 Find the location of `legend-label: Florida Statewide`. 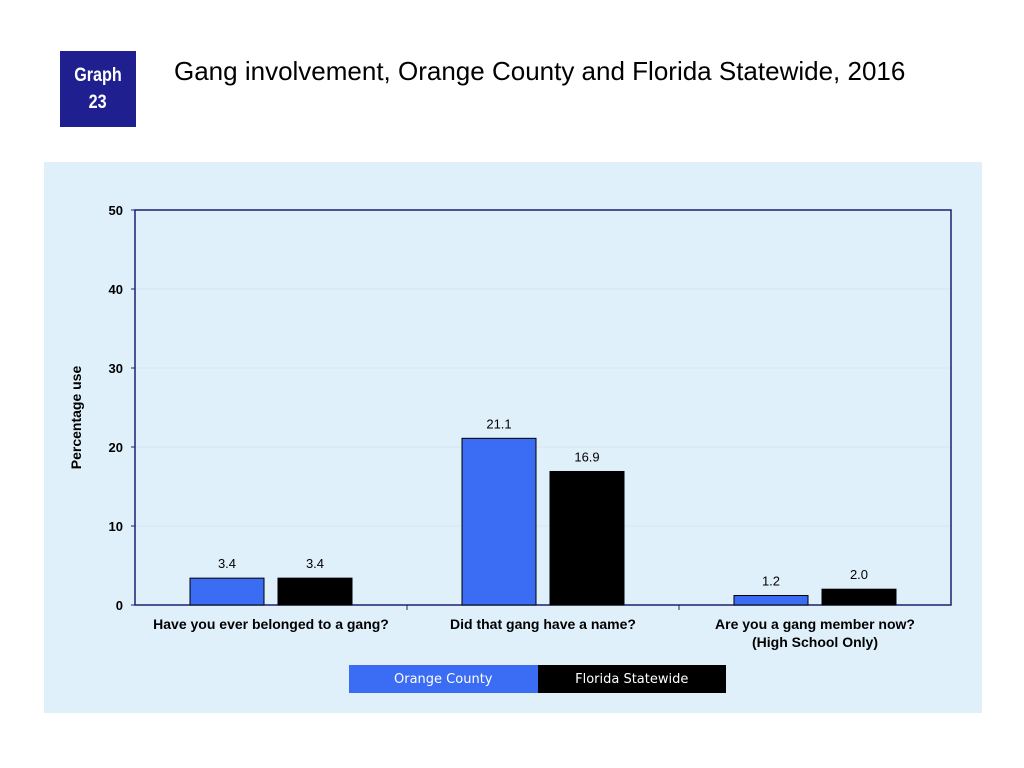

legend-label: Florida Statewide is located at coordinates (632, 679).